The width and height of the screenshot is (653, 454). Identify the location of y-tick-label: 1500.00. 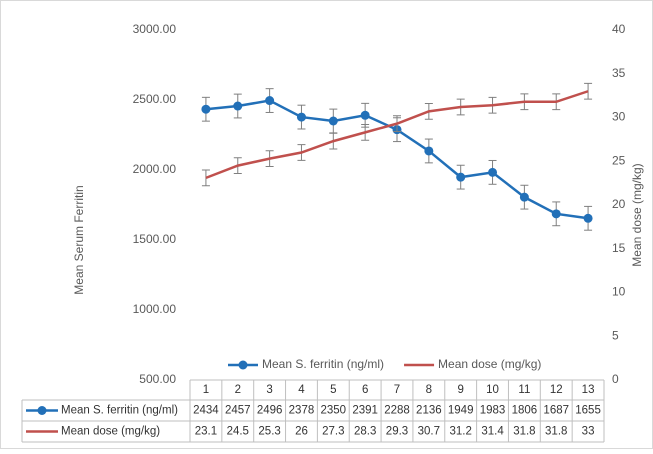
(155, 239).